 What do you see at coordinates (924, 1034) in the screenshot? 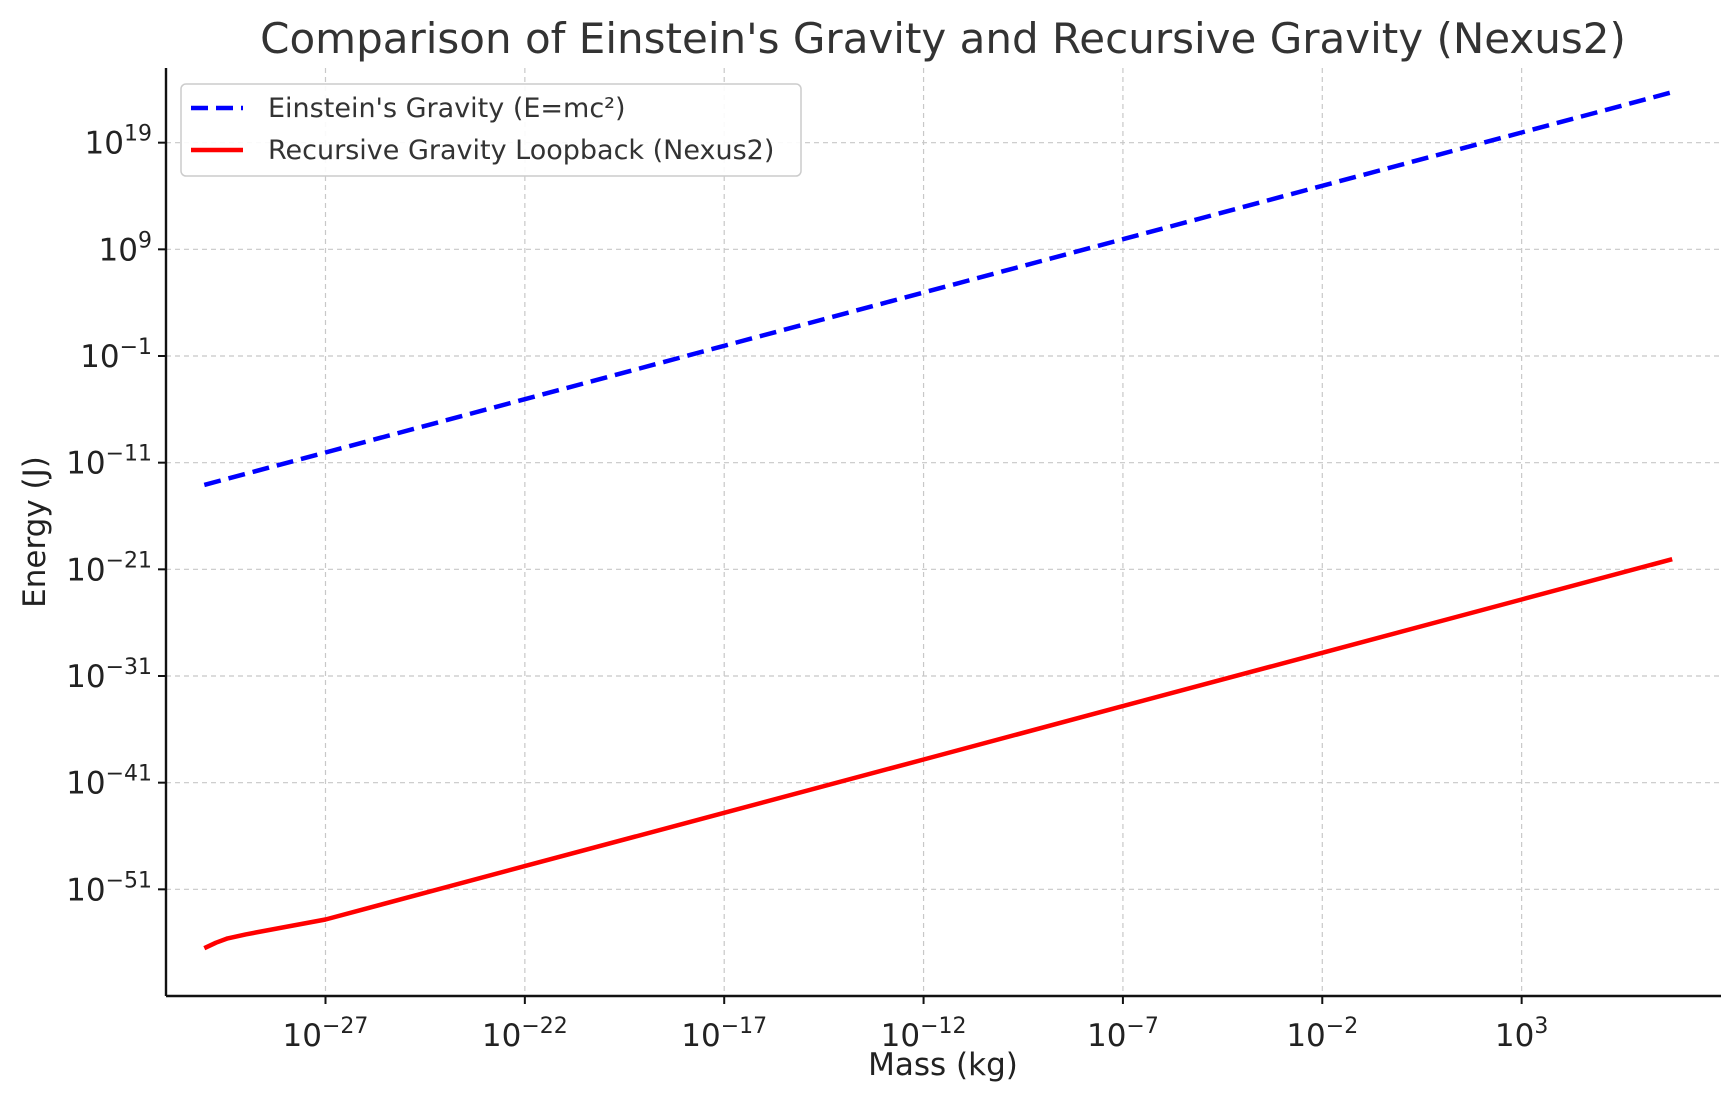
I see `x-tick-label: 10⁻¹²` at bounding box center [924, 1034].